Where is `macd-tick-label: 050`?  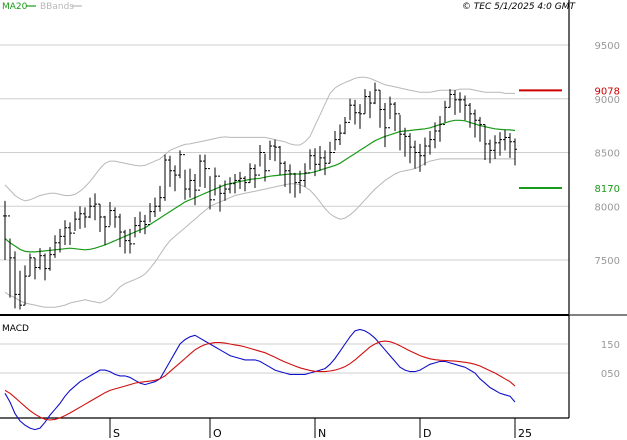 macd-tick-label: 050 is located at coordinates (610, 374).